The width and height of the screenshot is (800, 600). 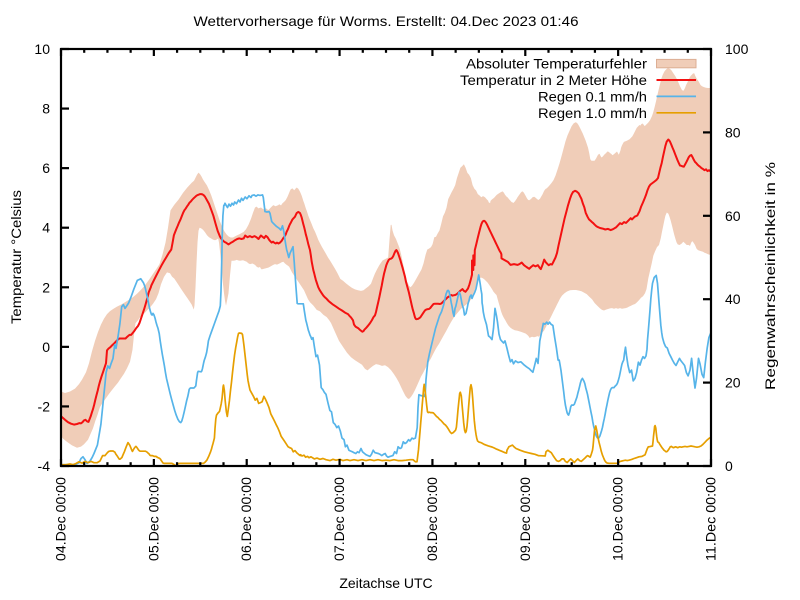 I want to click on svg-text: -4, so click(x=44, y=466).